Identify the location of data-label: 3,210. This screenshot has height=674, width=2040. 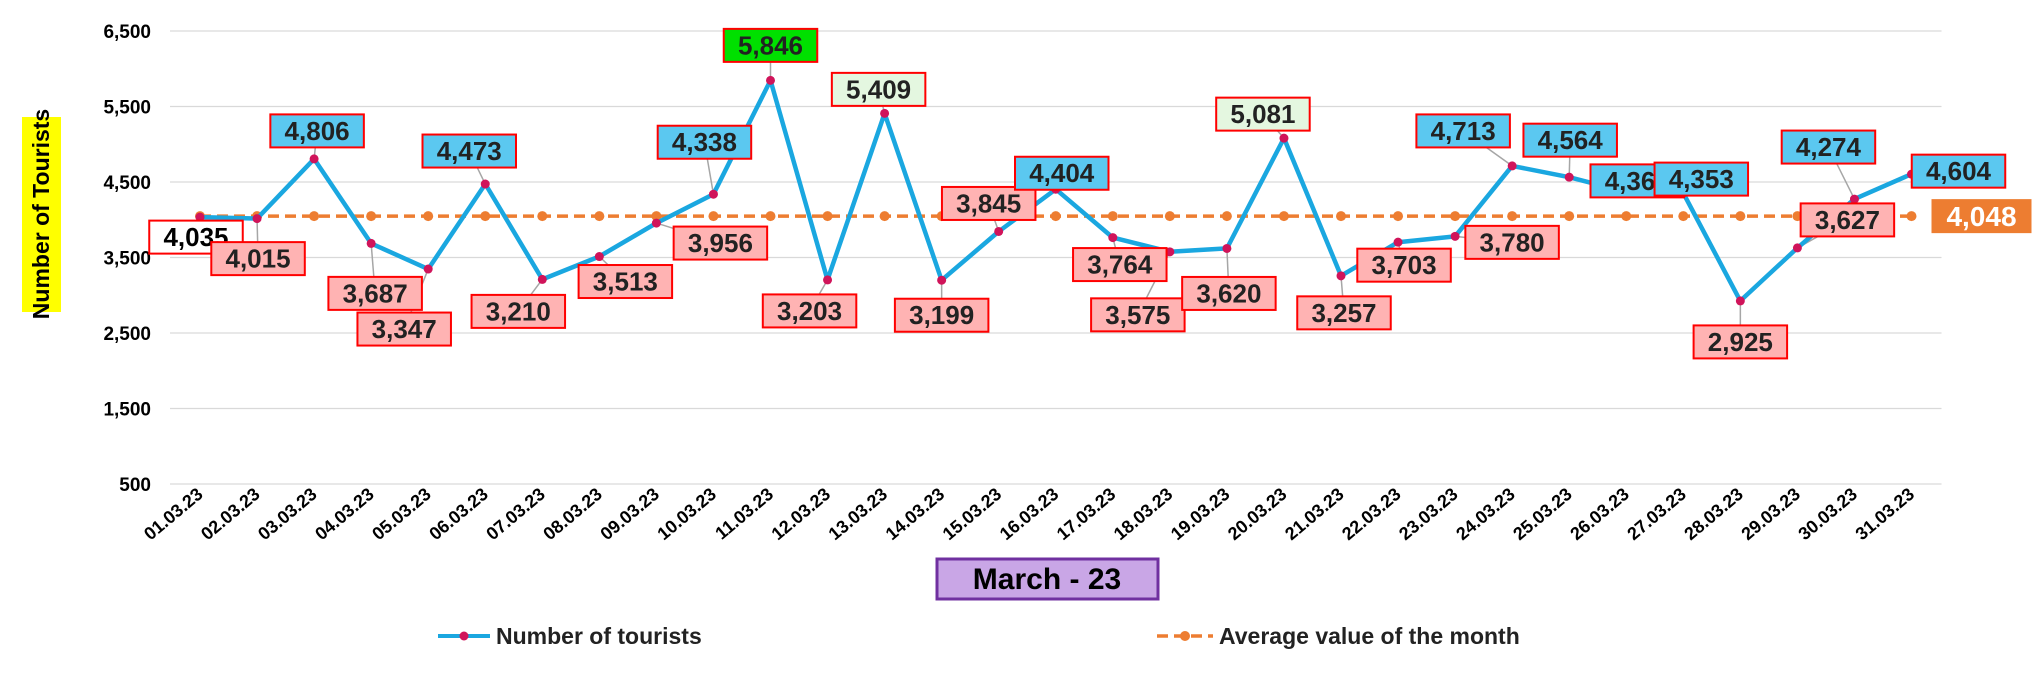
(518, 311).